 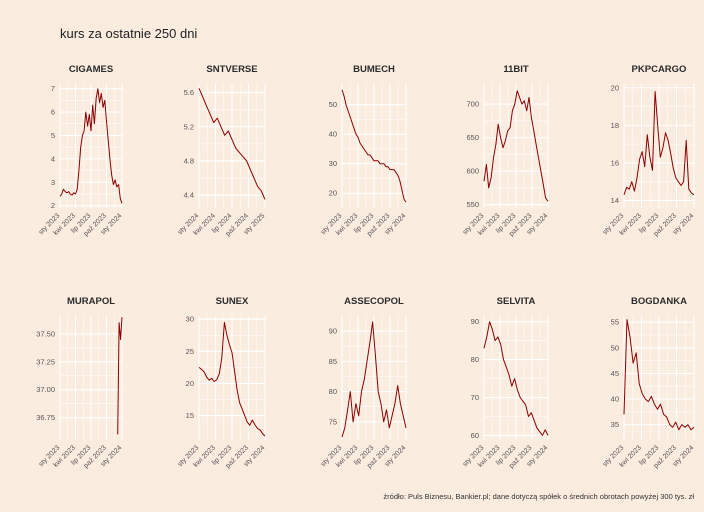 What do you see at coordinates (53, 88) in the screenshot?
I see `y-tick-label: 7` at bounding box center [53, 88].